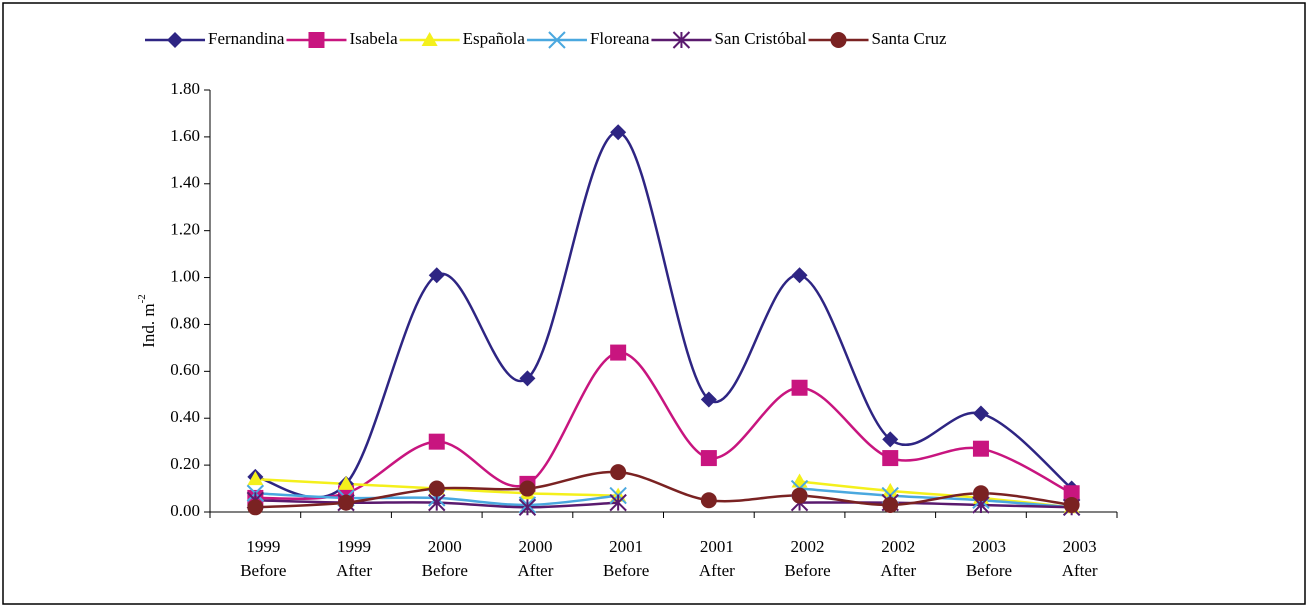 This screenshot has width=1309, height=608. I want to click on y-tick-label: 0.80, so click(185, 322).